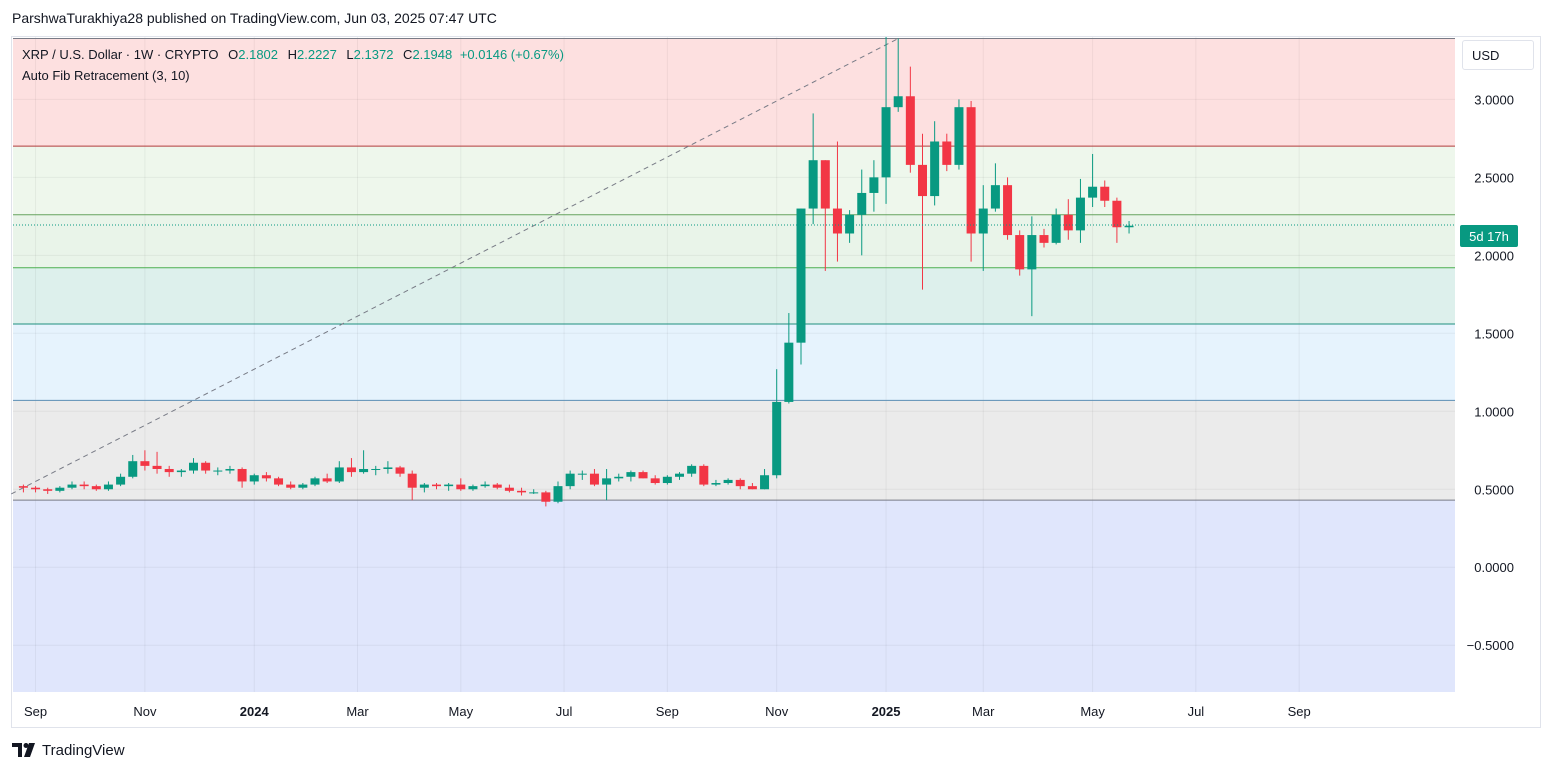  I want to click on time-tick-label: Mar, so click(357, 711).